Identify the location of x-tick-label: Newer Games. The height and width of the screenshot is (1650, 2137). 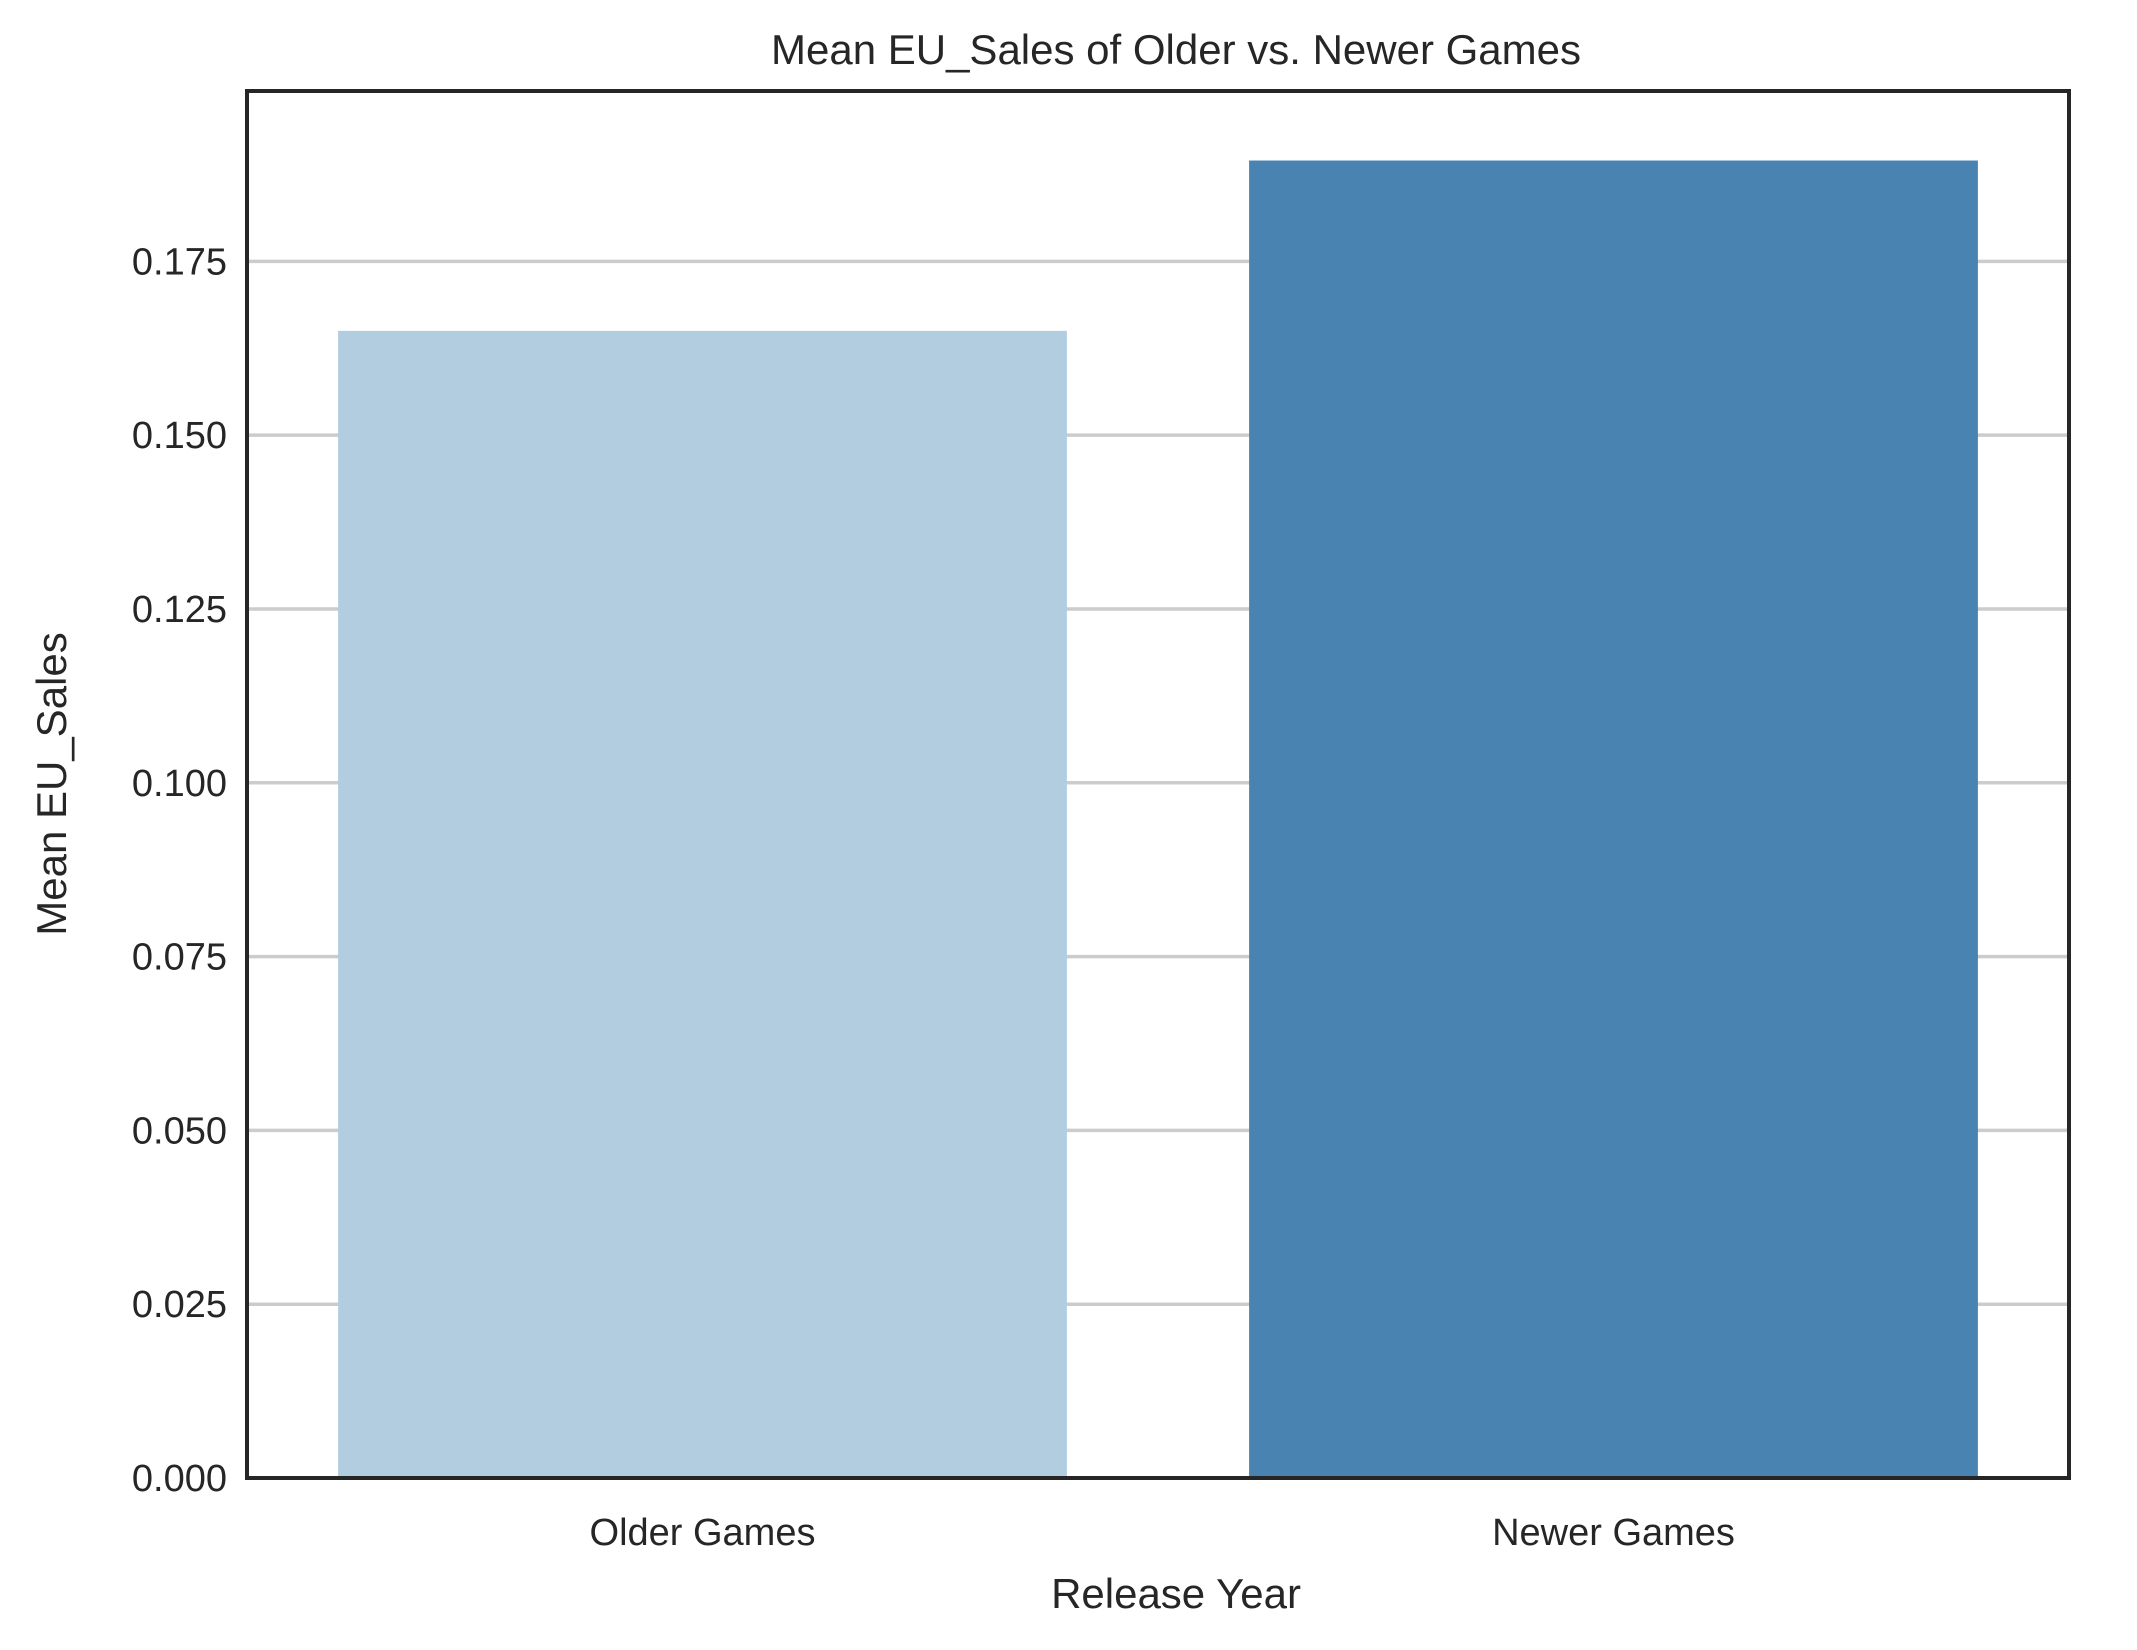
(1613, 1533).